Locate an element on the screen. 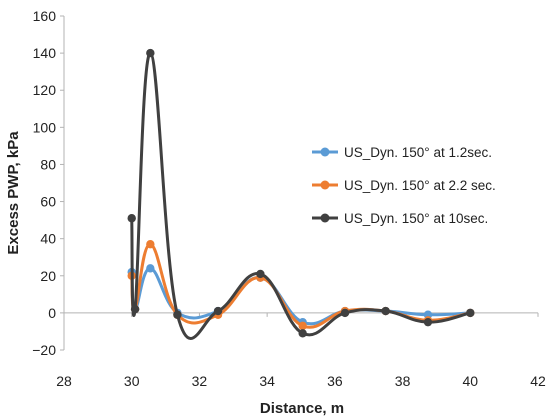  y-axis-ticks: −20 0 20 40 60 80 100 120 140 160 is located at coordinates (48, 183).